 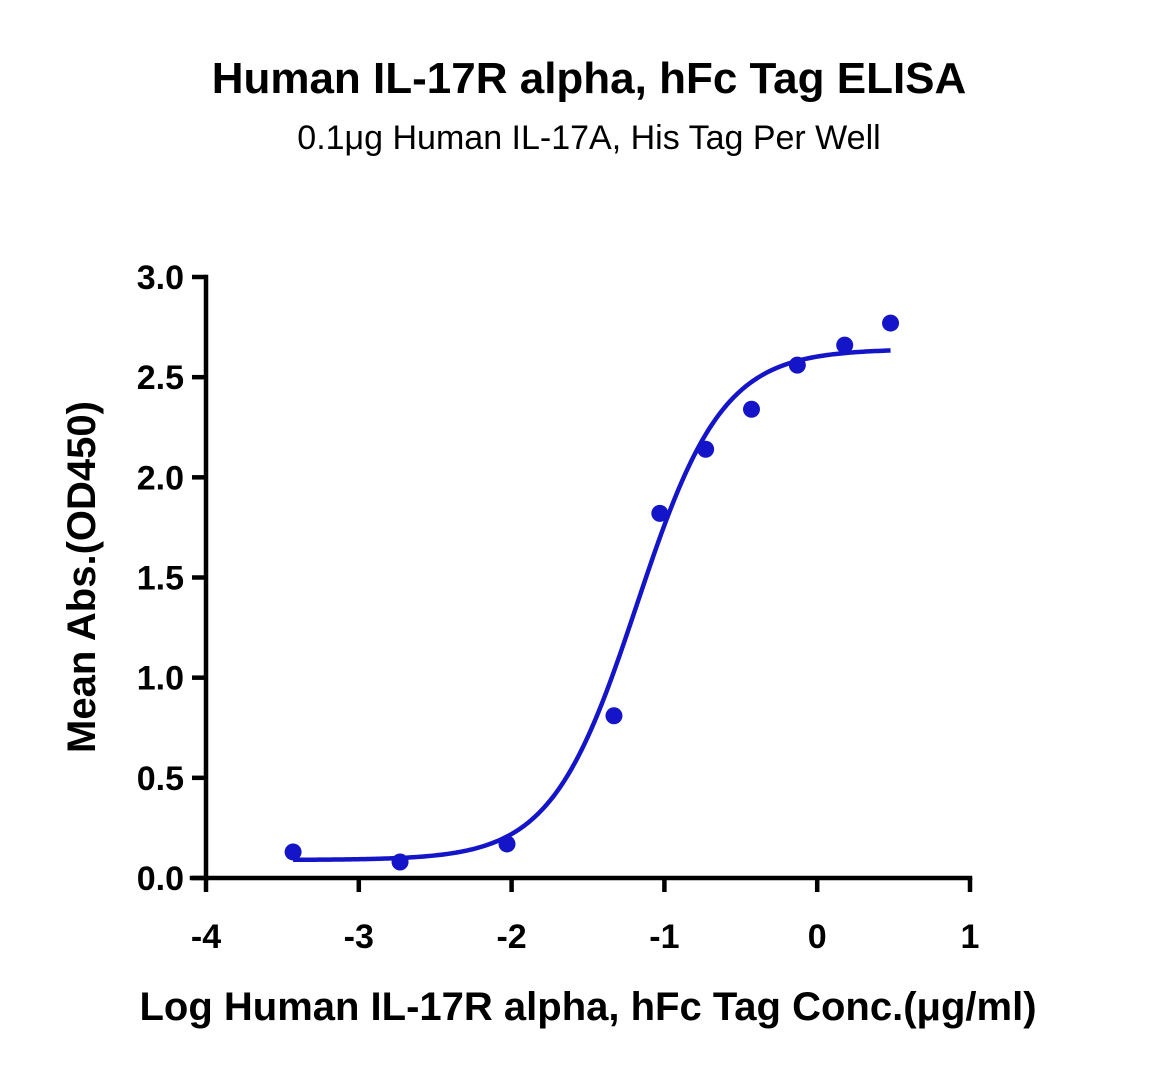 I want to click on x-tick-label: 0, so click(x=817, y=937).